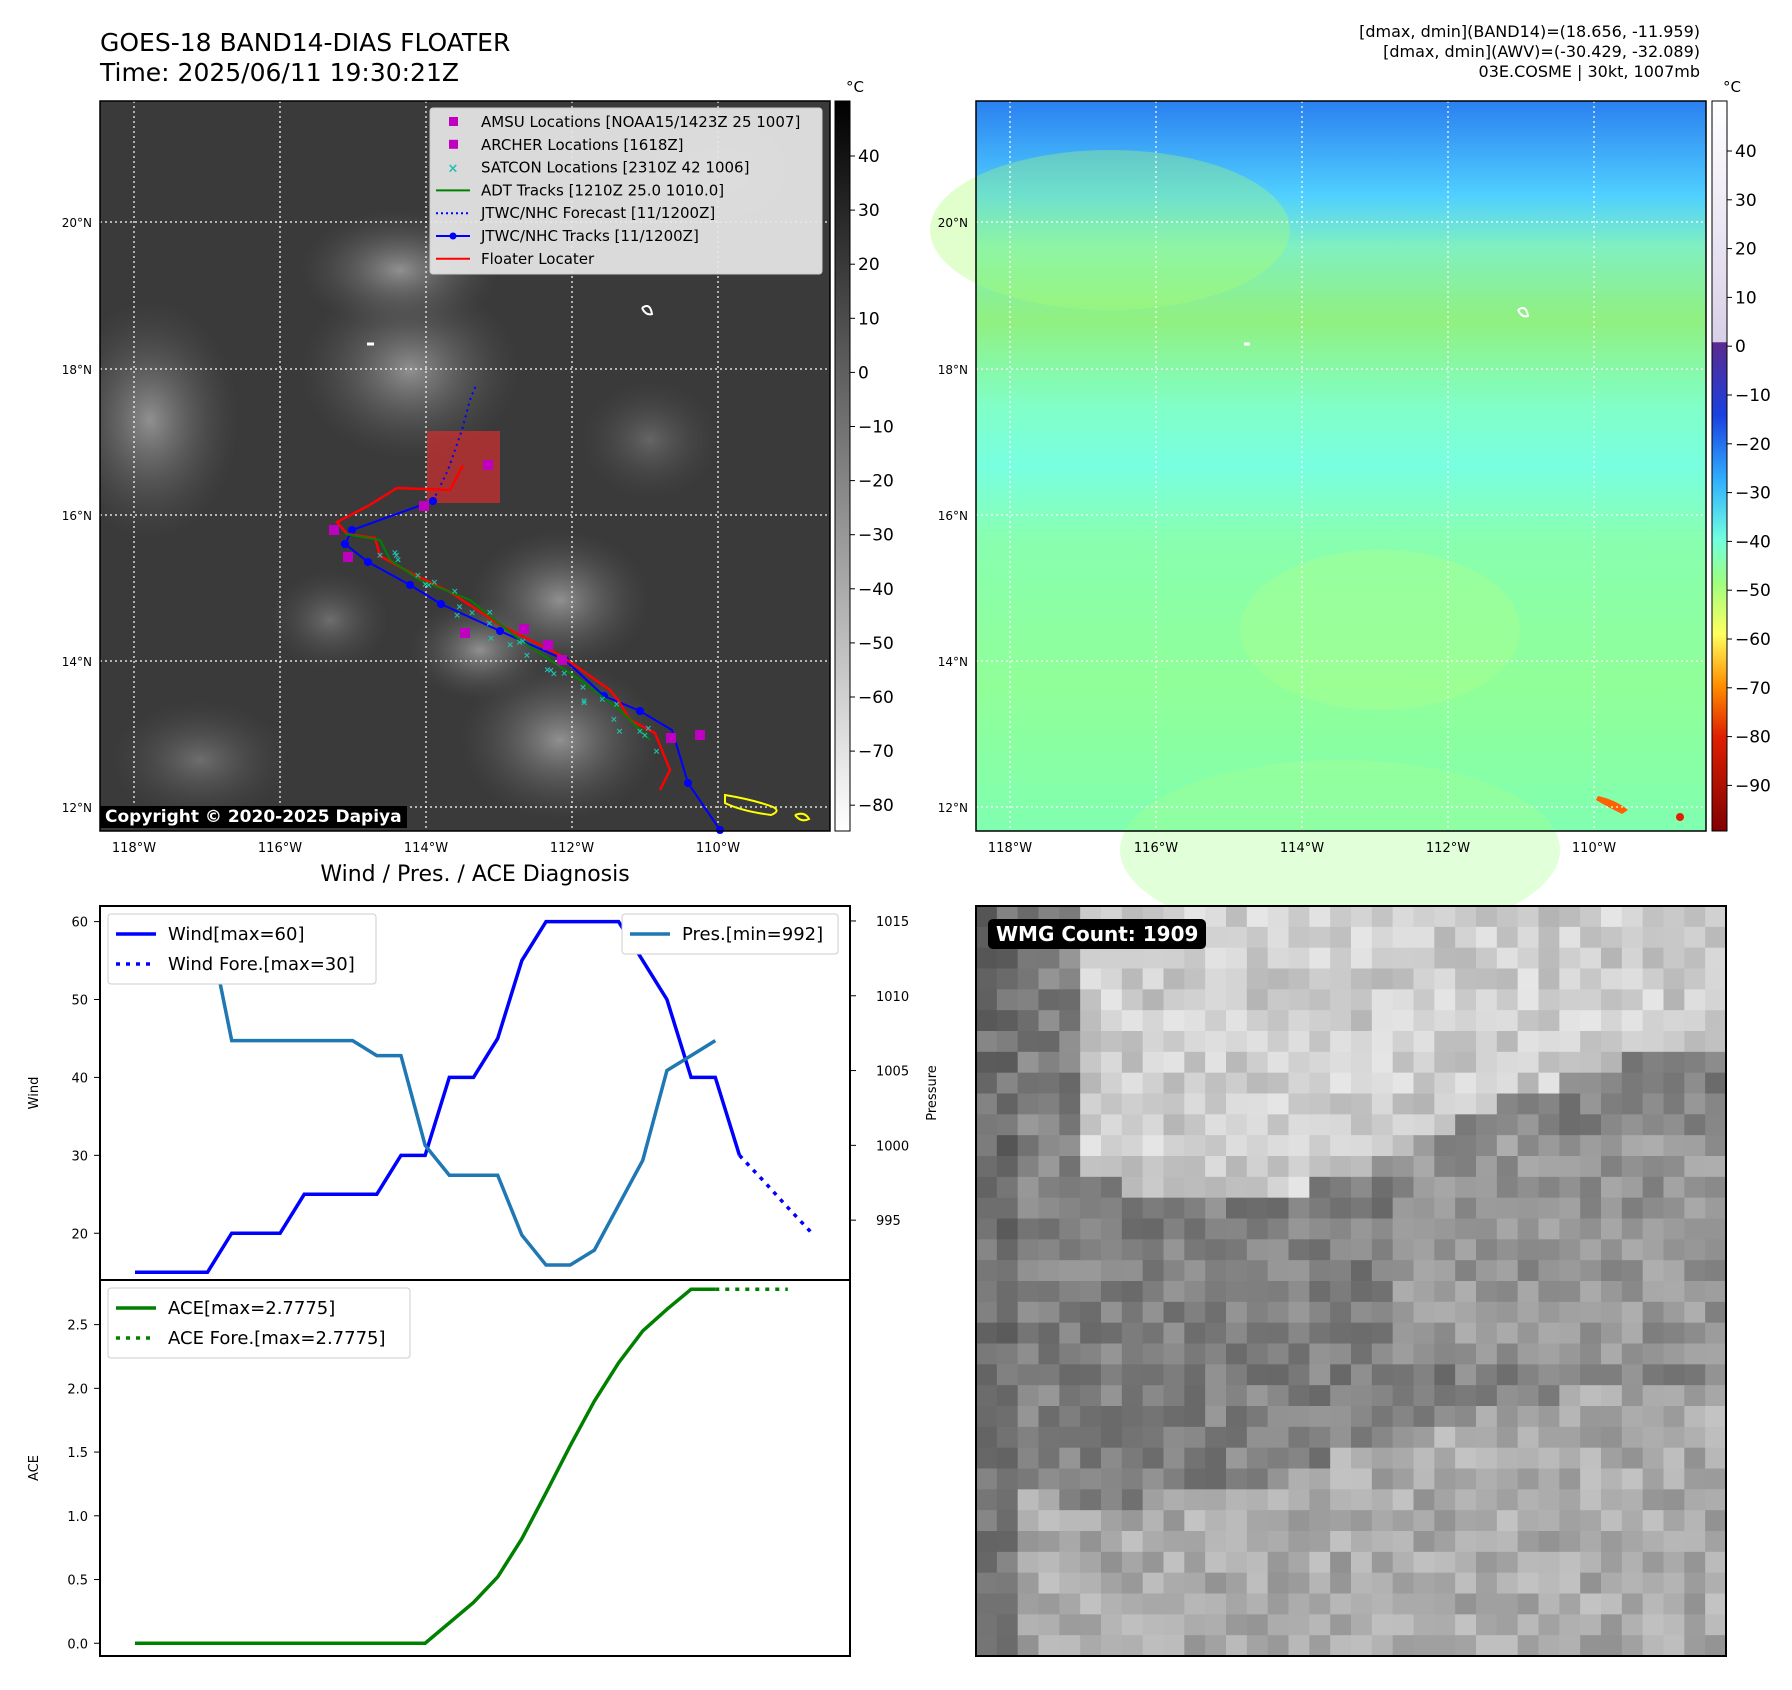  Describe the element at coordinates (79, 1156) in the screenshot. I see `y-tick-label: 30` at that location.